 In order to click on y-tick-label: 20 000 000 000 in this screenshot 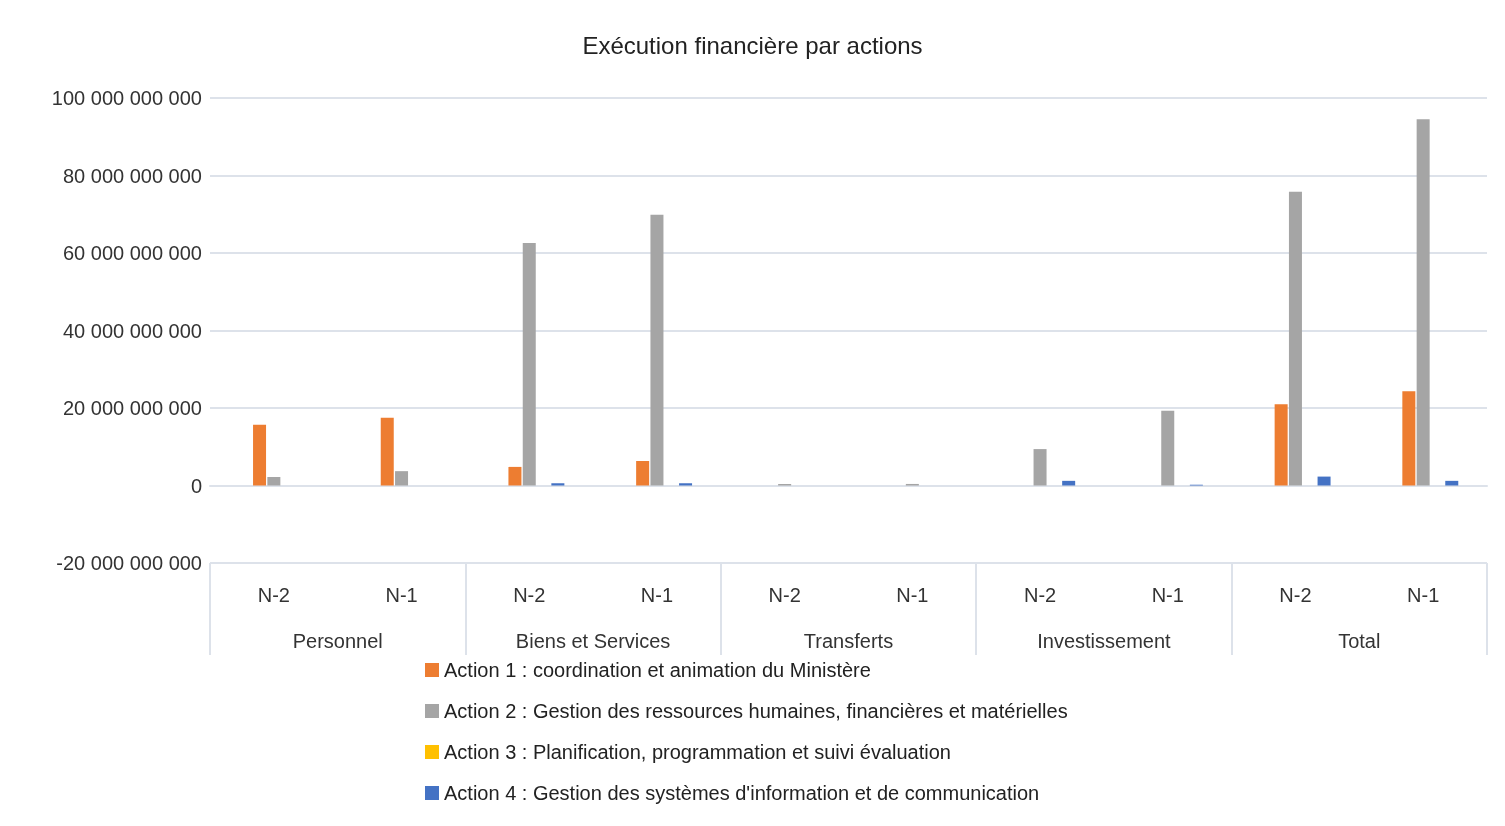, I will do `click(132, 408)`.